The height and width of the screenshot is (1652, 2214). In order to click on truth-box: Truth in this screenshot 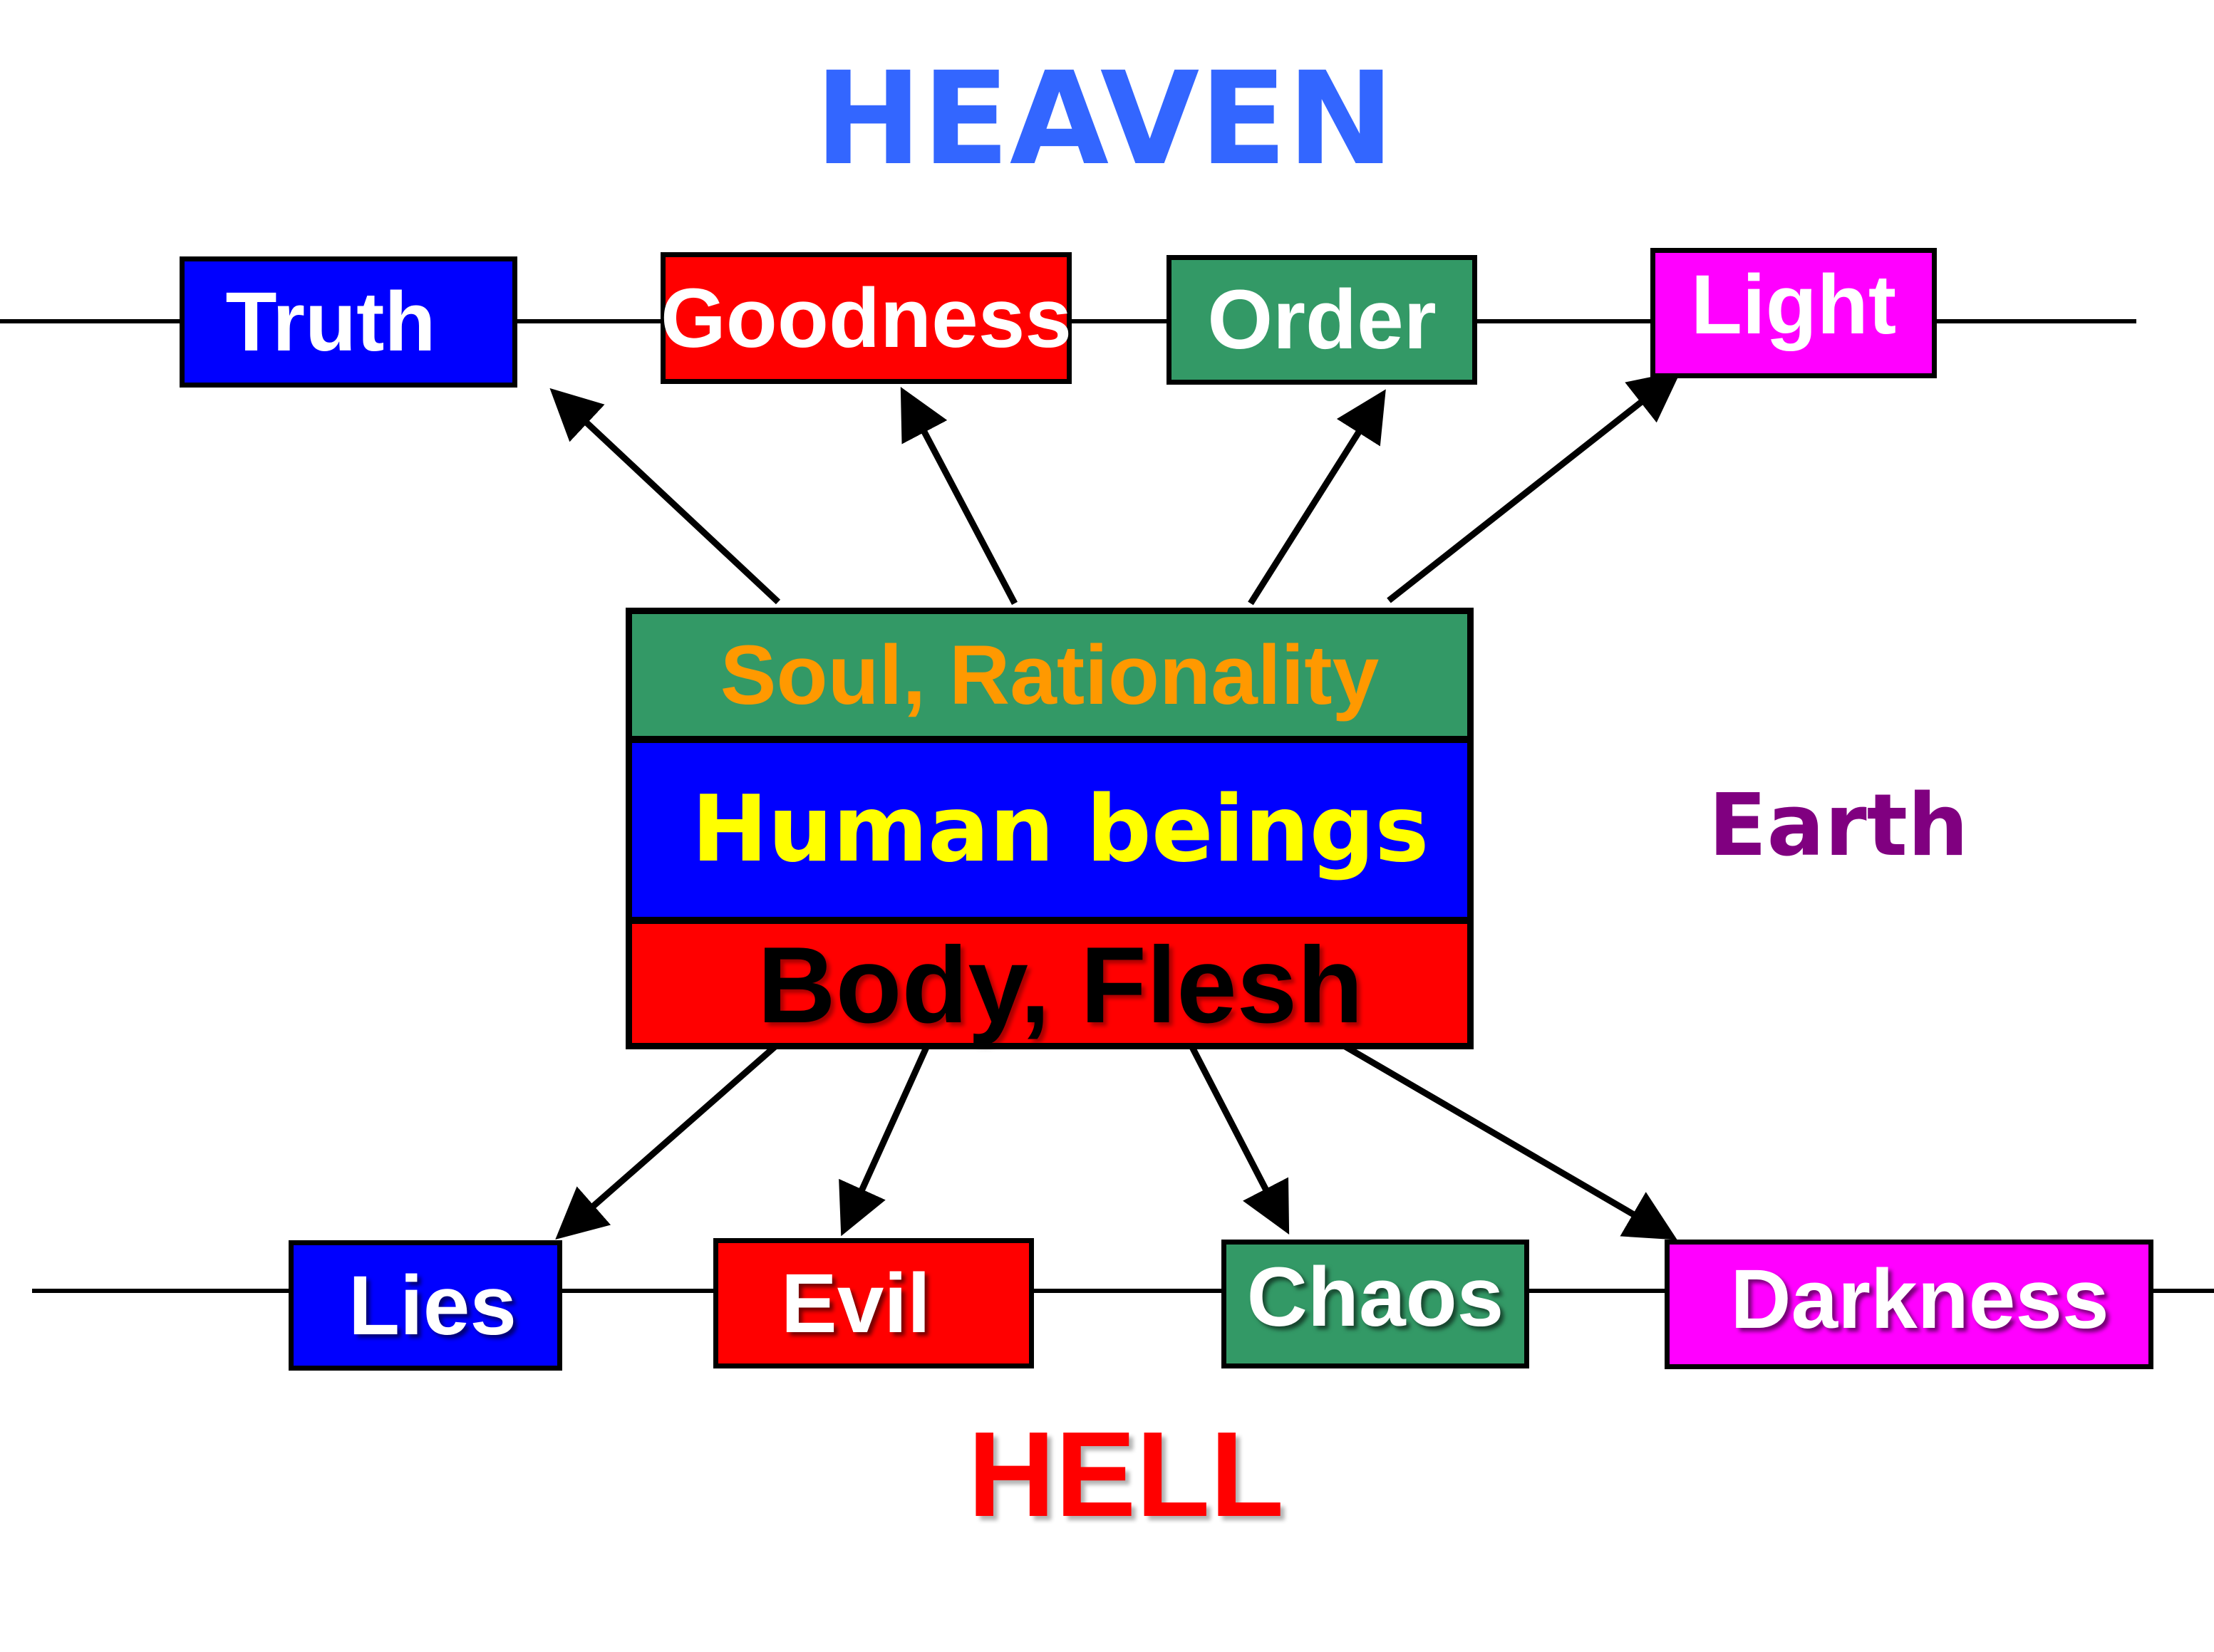, I will do `click(348, 322)`.